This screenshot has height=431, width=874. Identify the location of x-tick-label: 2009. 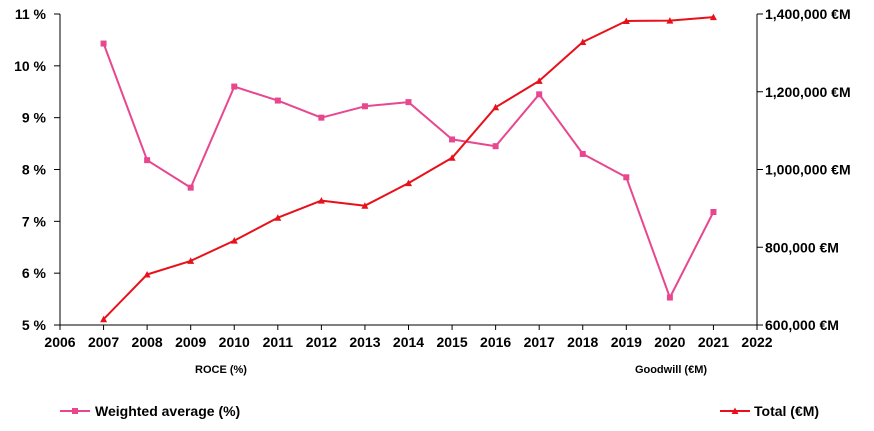
(190, 342).